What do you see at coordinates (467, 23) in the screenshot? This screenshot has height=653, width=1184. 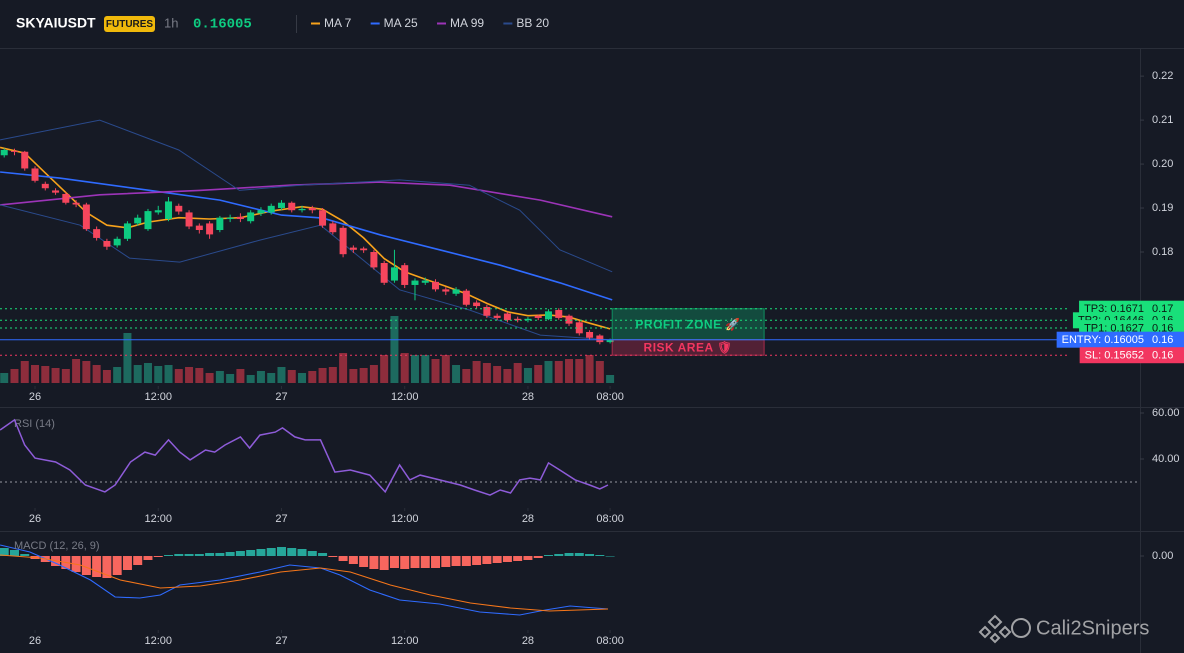 I see `legend-label: MA 99` at bounding box center [467, 23].